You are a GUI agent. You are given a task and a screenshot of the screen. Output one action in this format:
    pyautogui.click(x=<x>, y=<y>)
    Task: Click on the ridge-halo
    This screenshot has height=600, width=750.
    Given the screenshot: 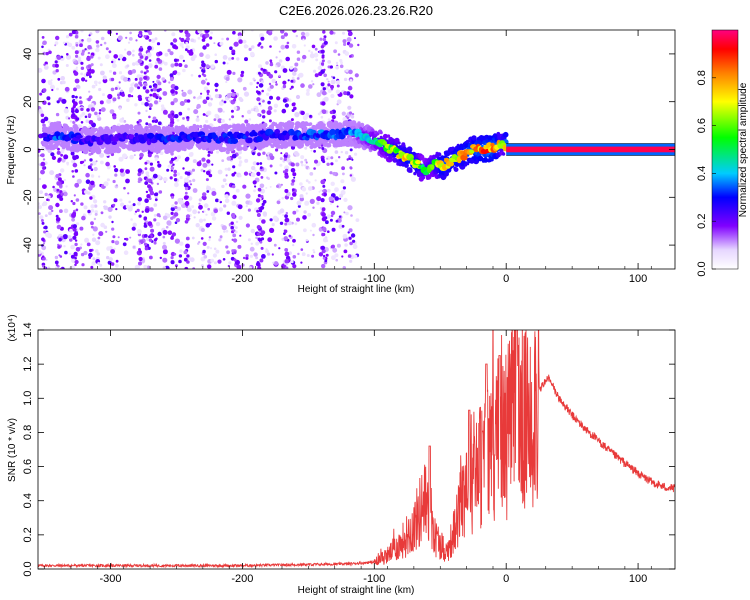 What is the action you would take?
    pyautogui.click(x=252, y=147)
    